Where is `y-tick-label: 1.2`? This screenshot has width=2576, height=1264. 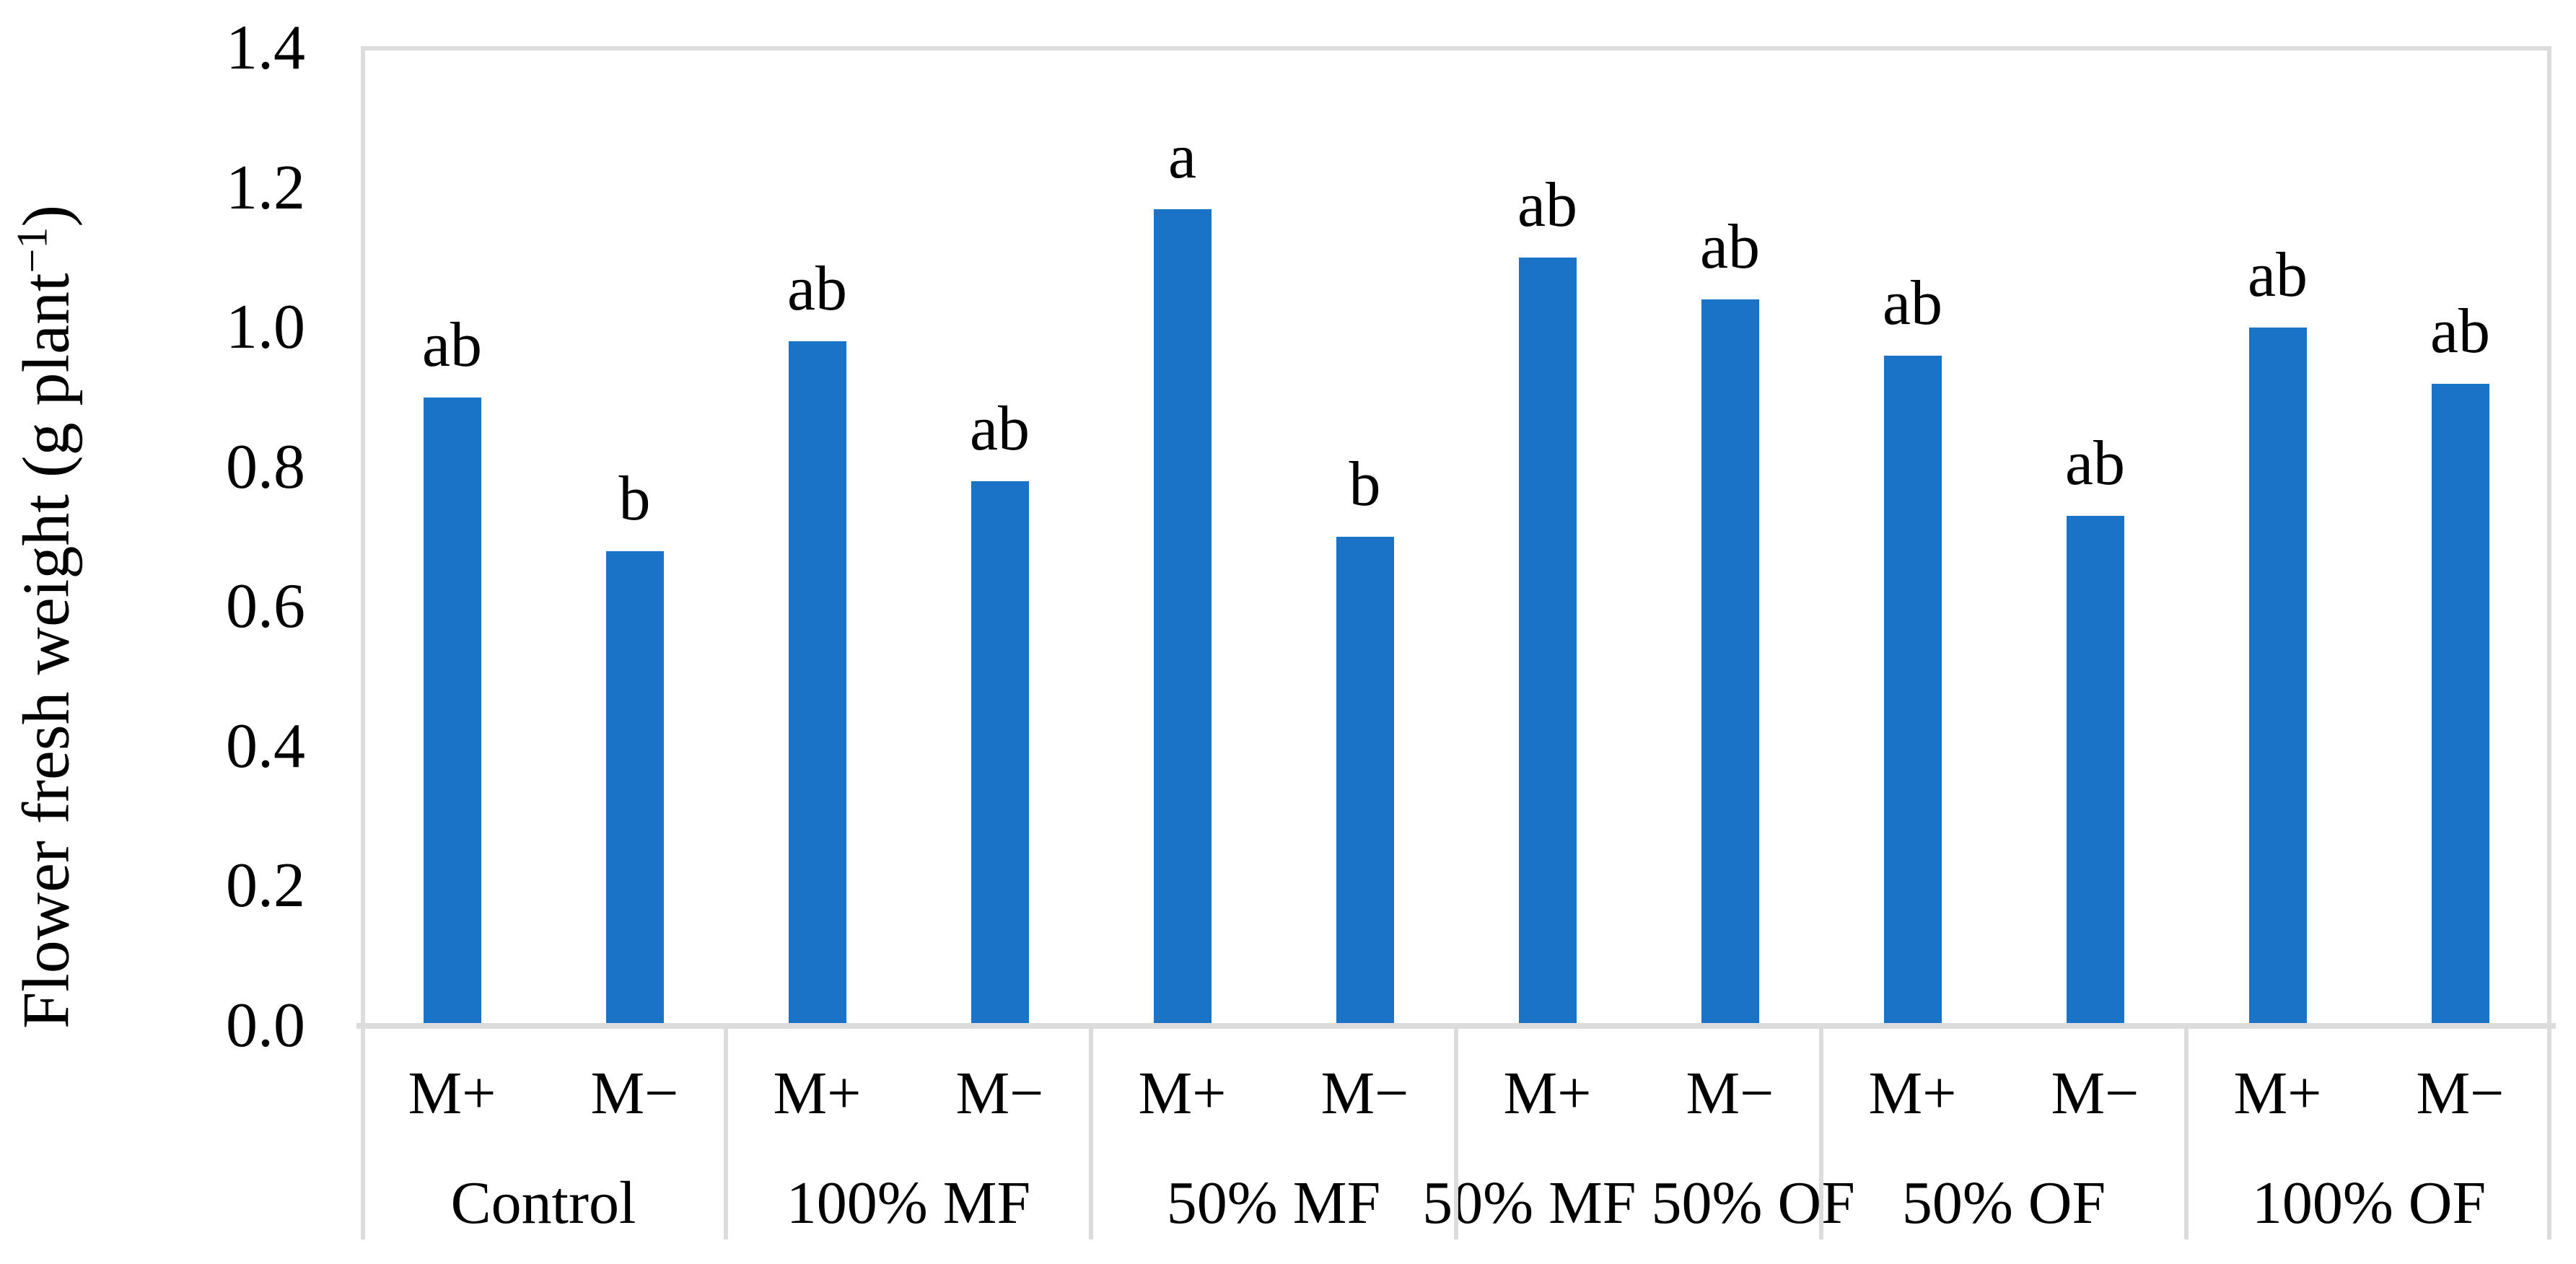
y-tick-label: 1.2 is located at coordinates (265, 187).